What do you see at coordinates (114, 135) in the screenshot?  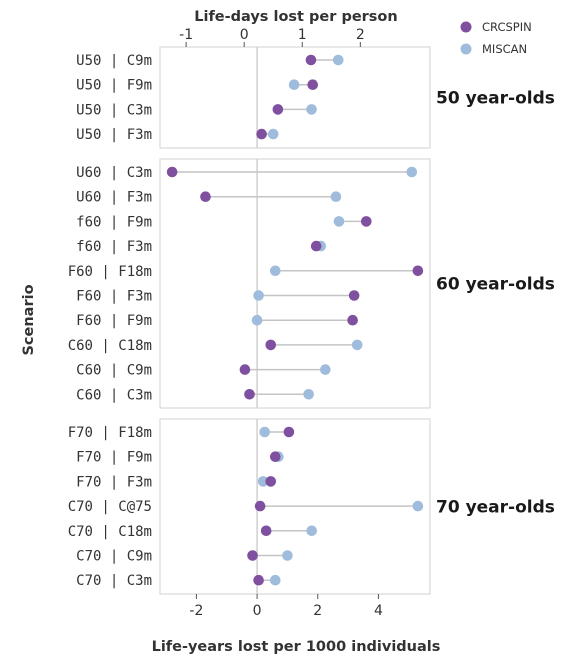 I see `scenario-label: U50 | F3m` at bounding box center [114, 135].